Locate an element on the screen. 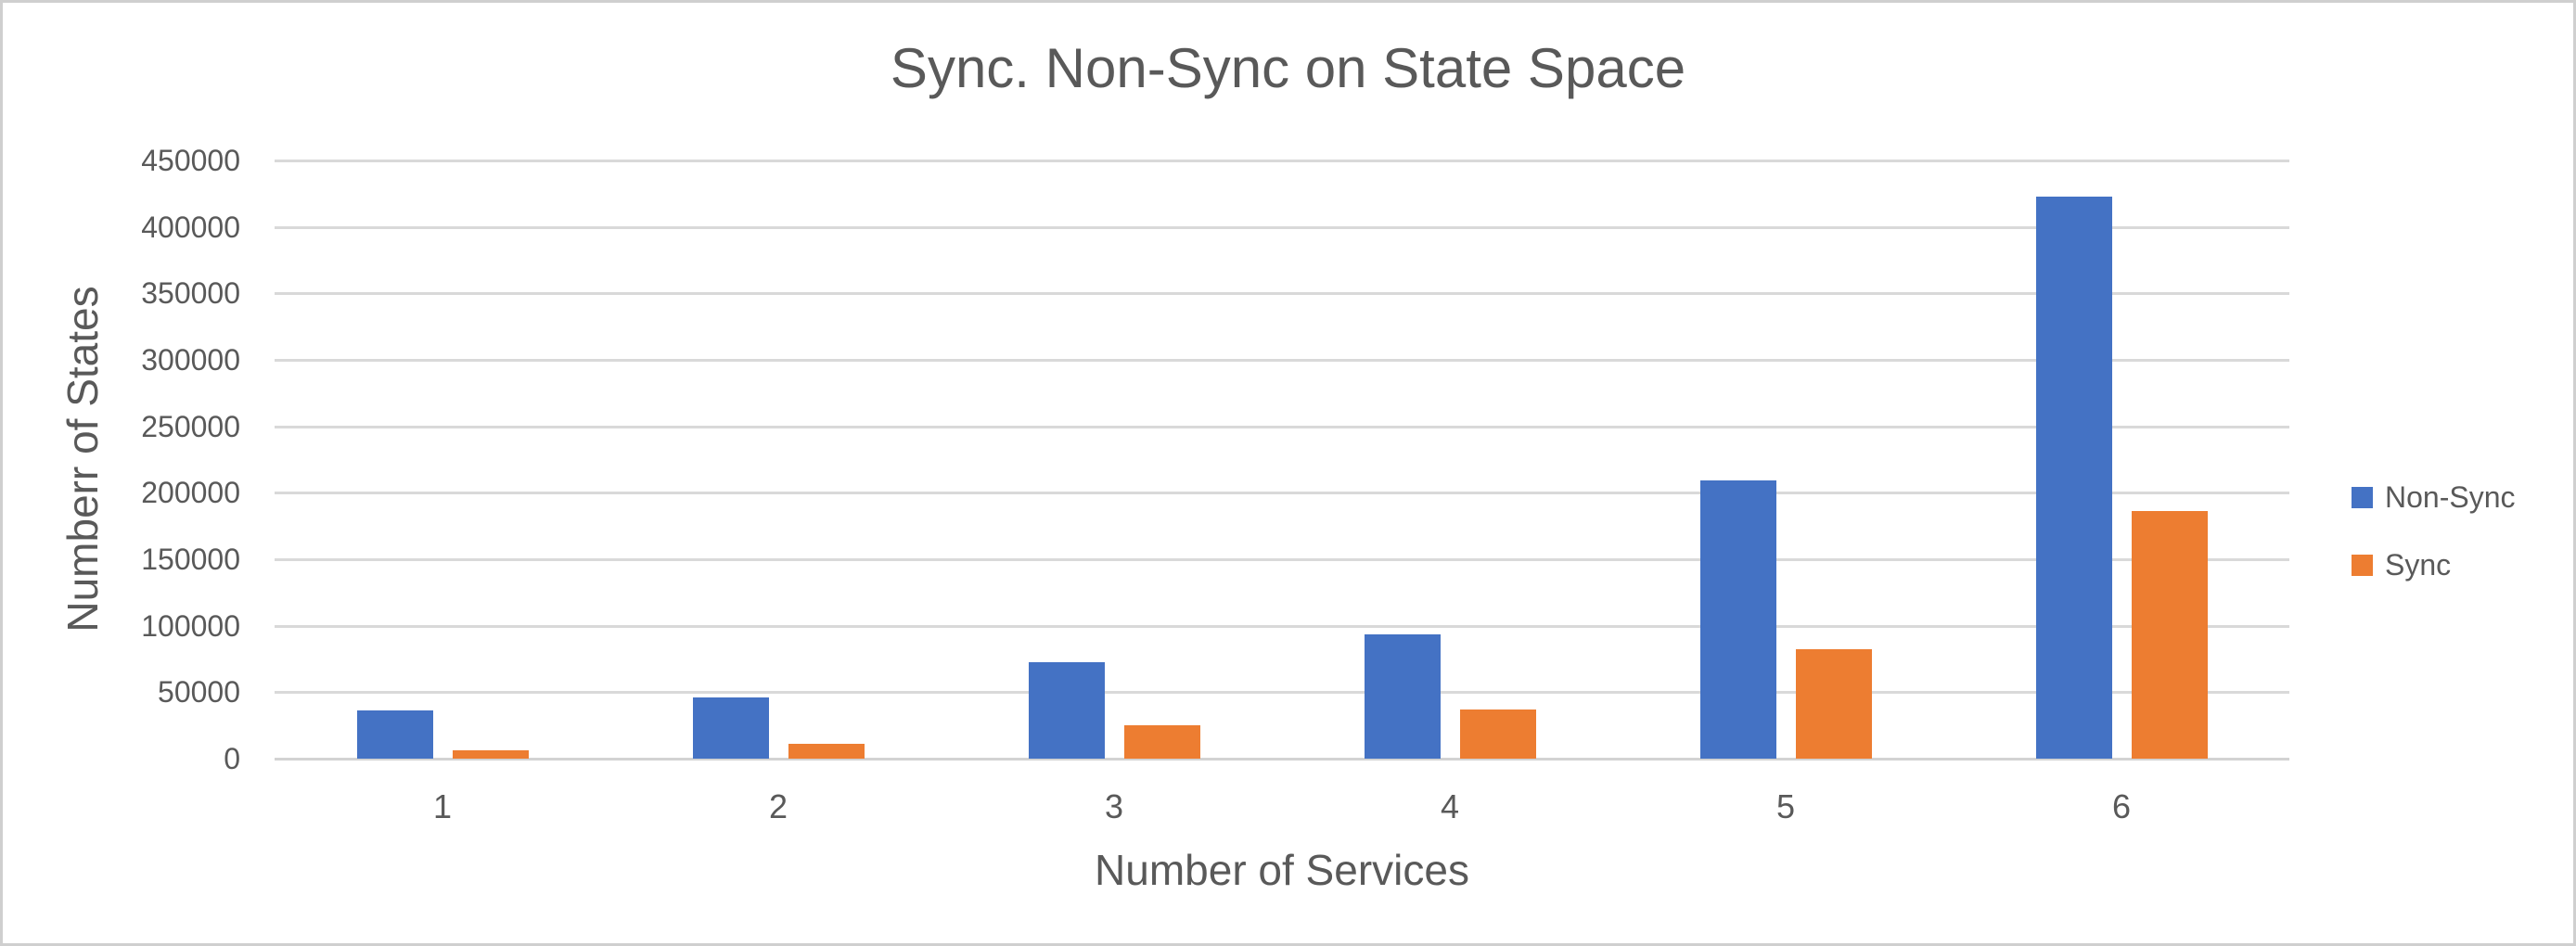  y-tick-label: 0 is located at coordinates (232, 758).